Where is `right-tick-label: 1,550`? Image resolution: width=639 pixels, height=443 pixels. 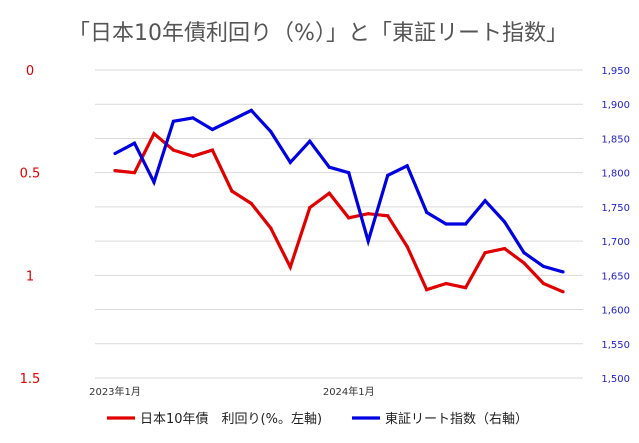
right-tick-label: 1,550 is located at coordinates (615, 345).